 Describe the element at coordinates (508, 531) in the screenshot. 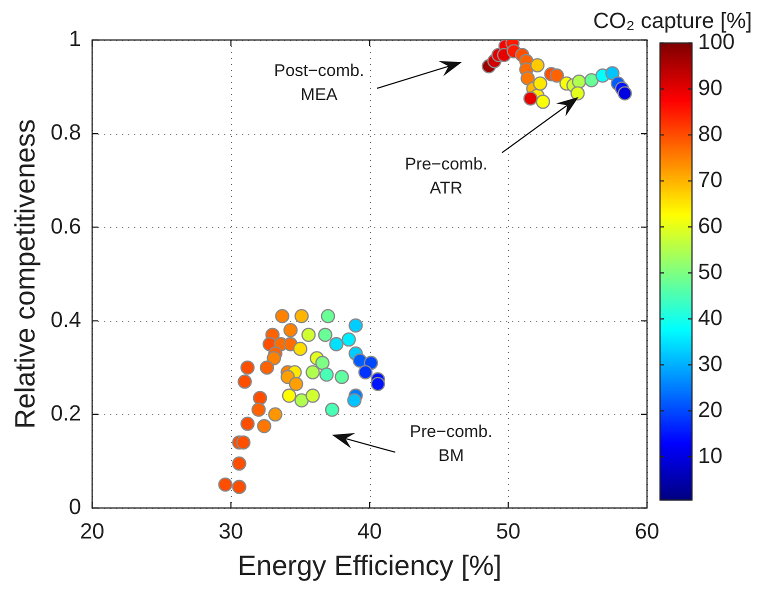

I see `x-tick-label: 50` at that location.